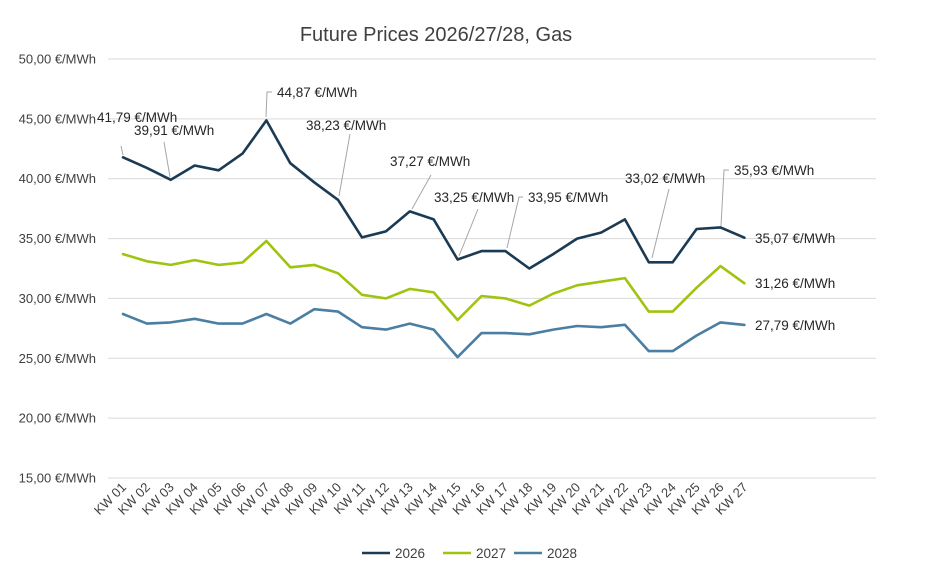 The width and height of the screenshot is (936, 577). What do you see at coordinates (317, 92) in the screenshot?
I see `data-label: 44,87 €/MWh` at bounding box center [317, 92].